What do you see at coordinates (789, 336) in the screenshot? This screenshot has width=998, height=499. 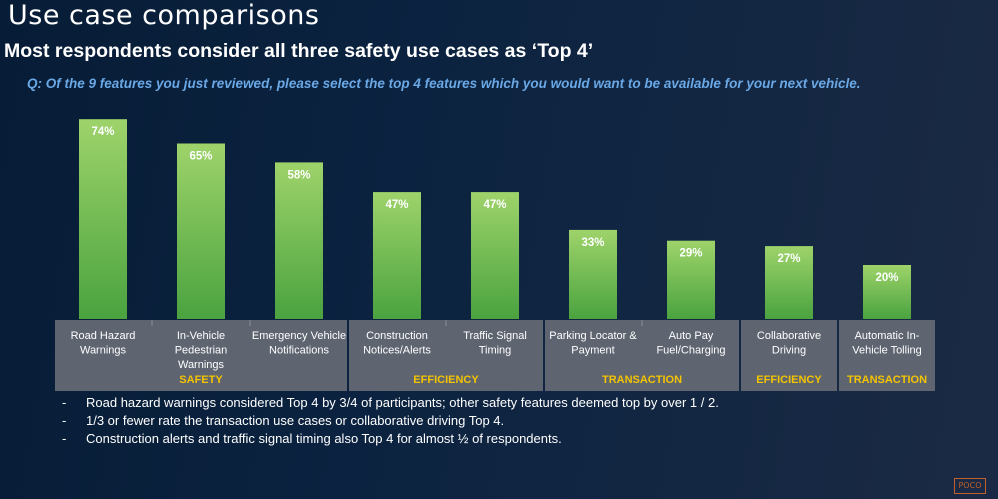 I see `category-label: Collaborative` at bounding box center [789, 336].